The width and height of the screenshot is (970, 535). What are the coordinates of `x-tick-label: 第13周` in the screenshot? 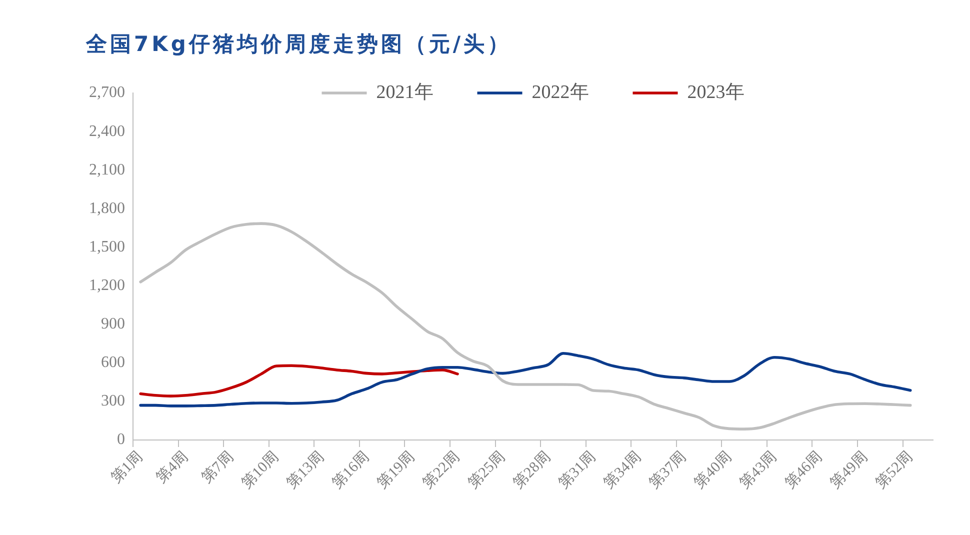 It's located at (305, 470).